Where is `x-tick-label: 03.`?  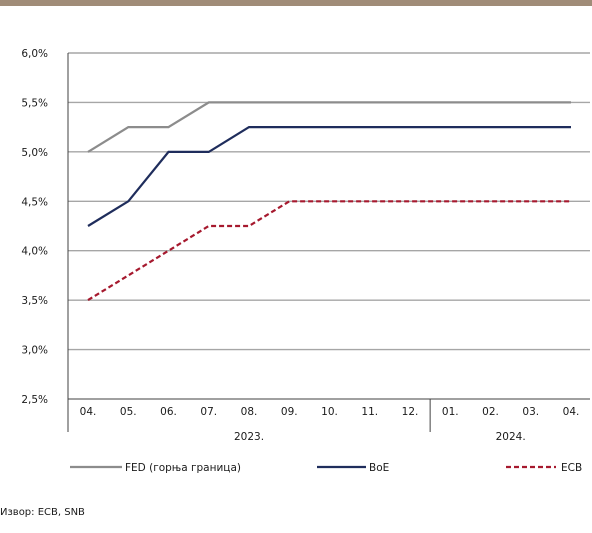 x-tick-label: 03. is located at coordinates (530, 412).